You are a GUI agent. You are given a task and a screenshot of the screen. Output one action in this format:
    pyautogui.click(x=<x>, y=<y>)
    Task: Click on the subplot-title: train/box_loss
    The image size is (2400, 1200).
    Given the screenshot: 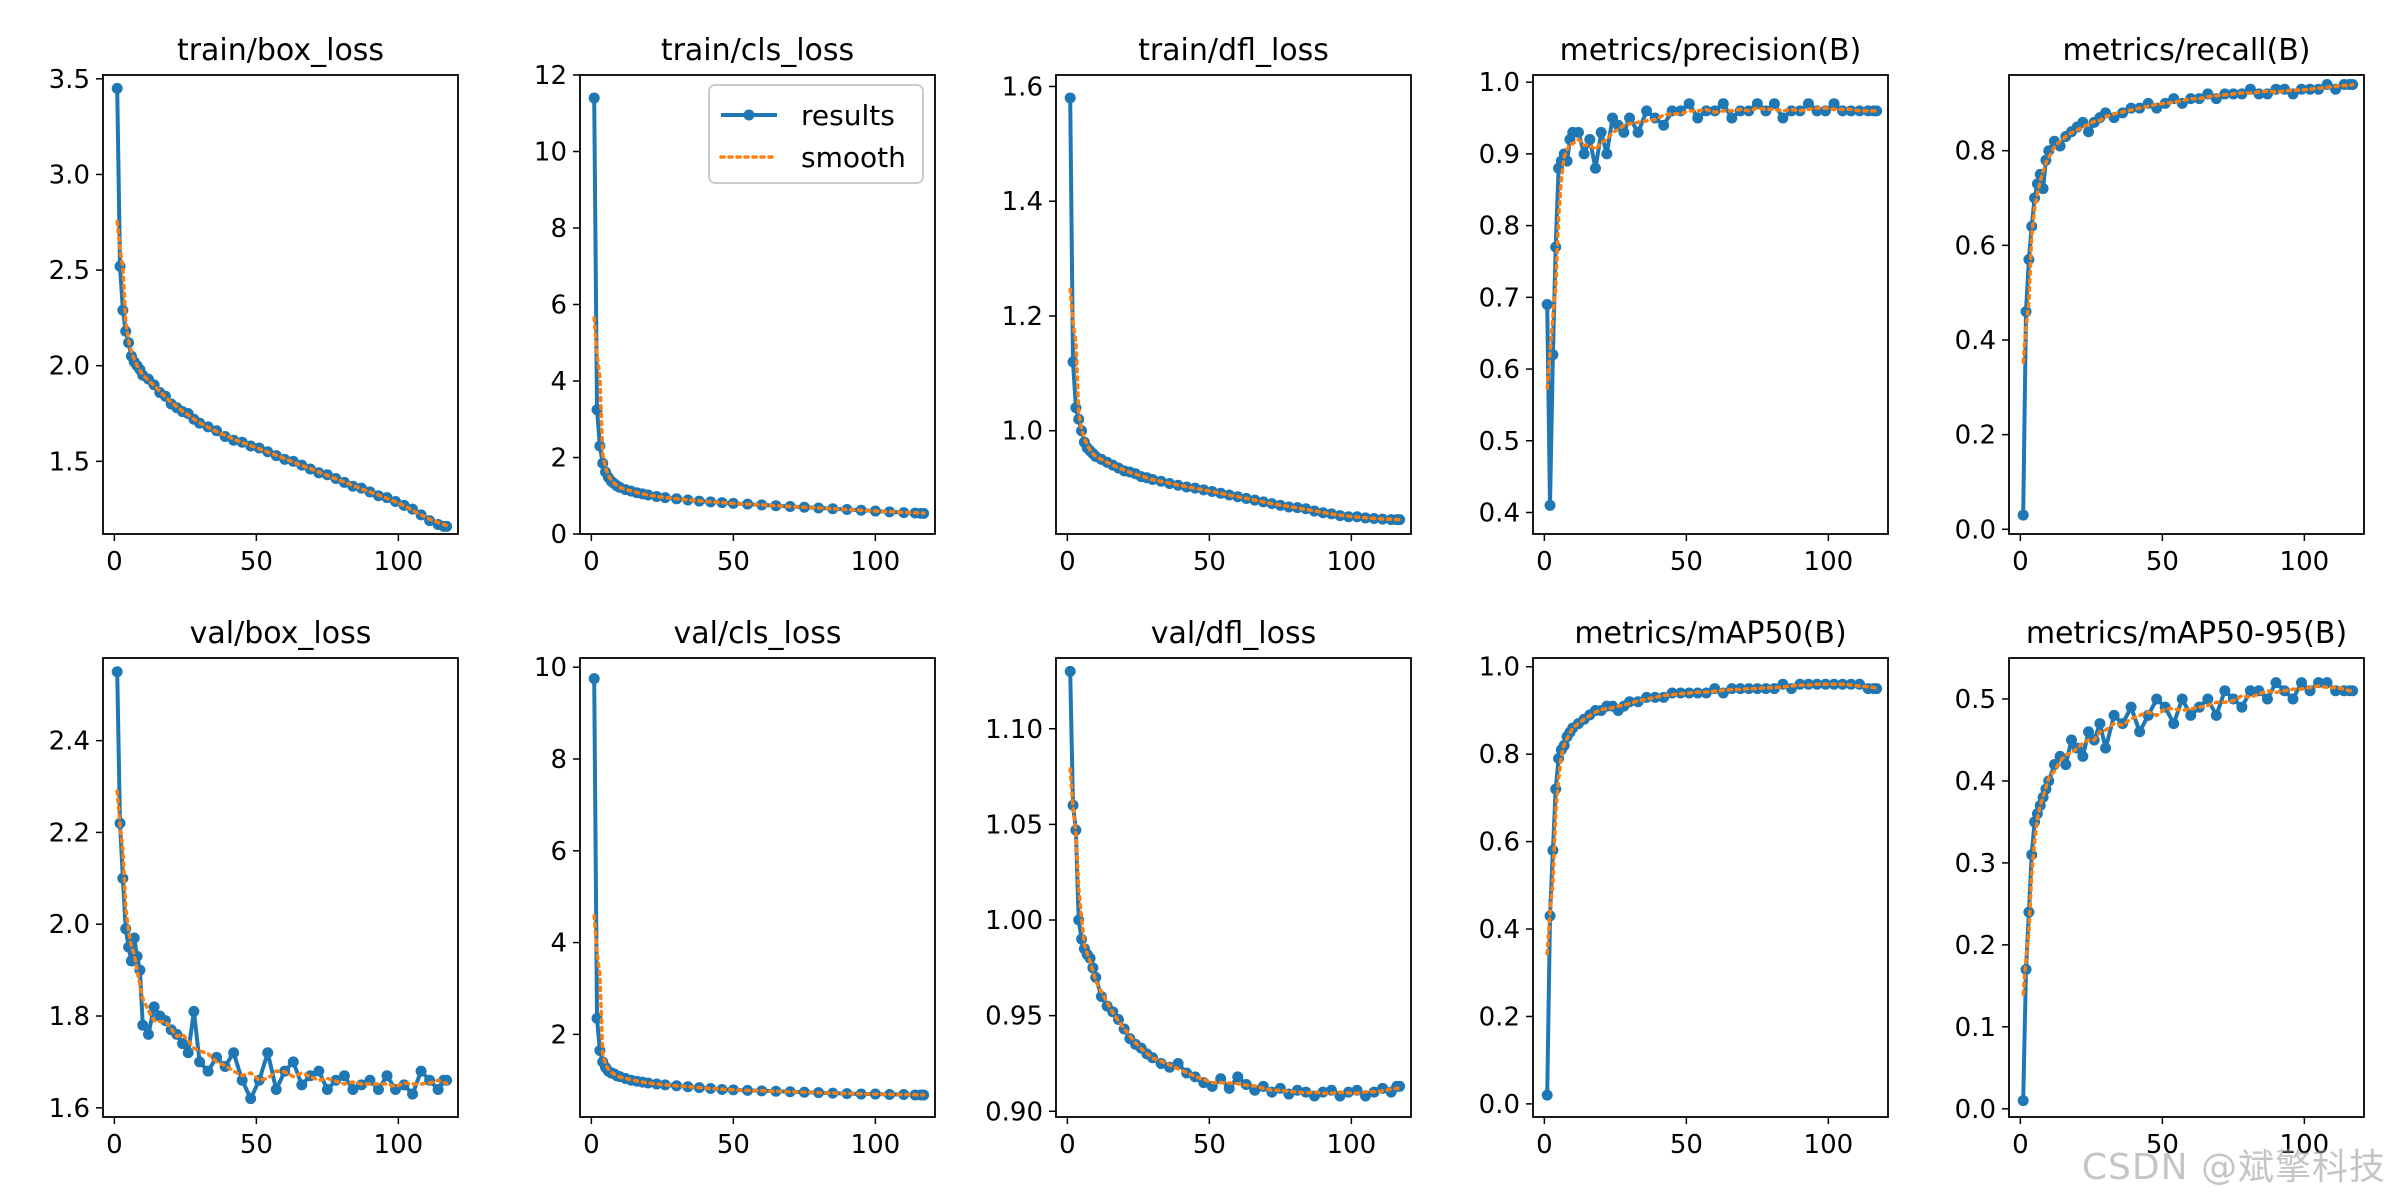 What is the action you would take?
    pyautogui.click(x=280, y=50)
    